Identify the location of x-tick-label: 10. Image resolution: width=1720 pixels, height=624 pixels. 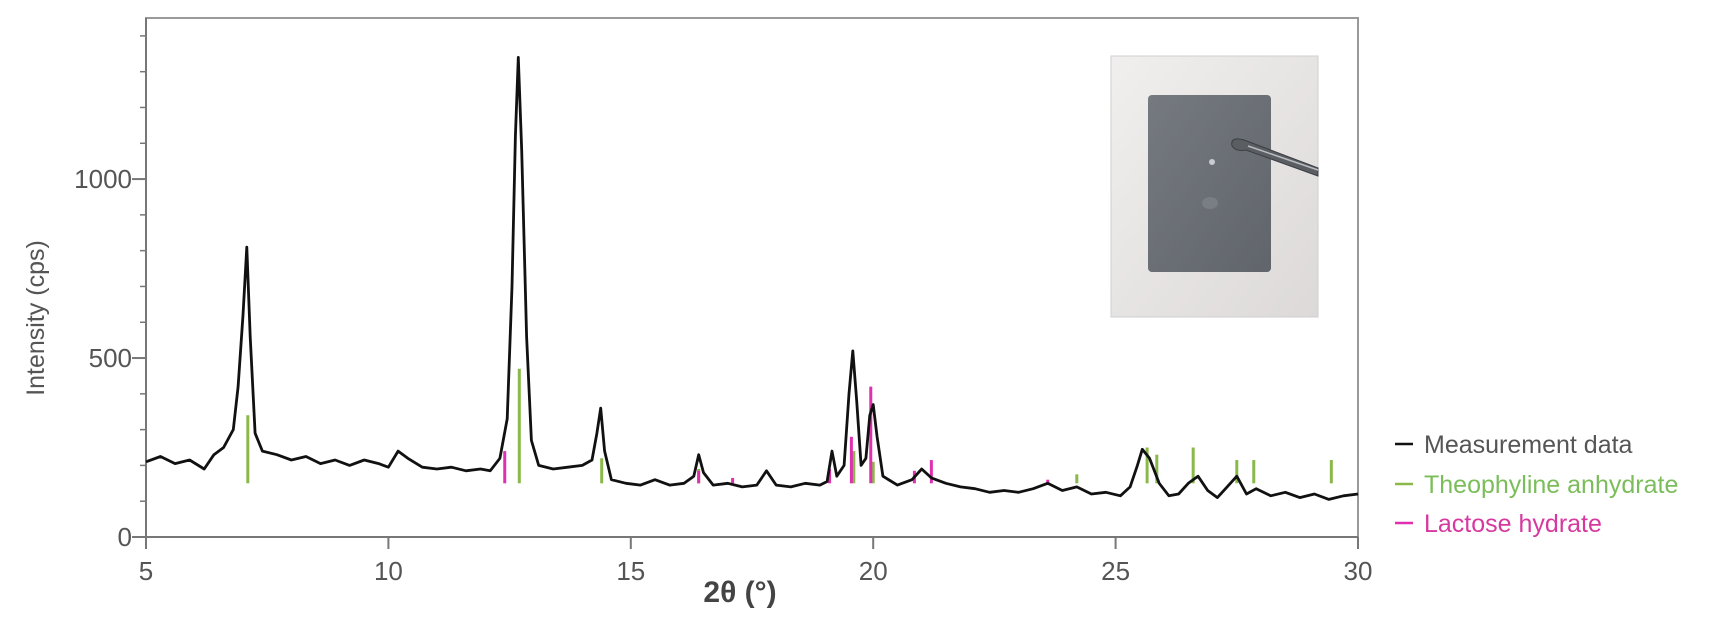
(388, 571).